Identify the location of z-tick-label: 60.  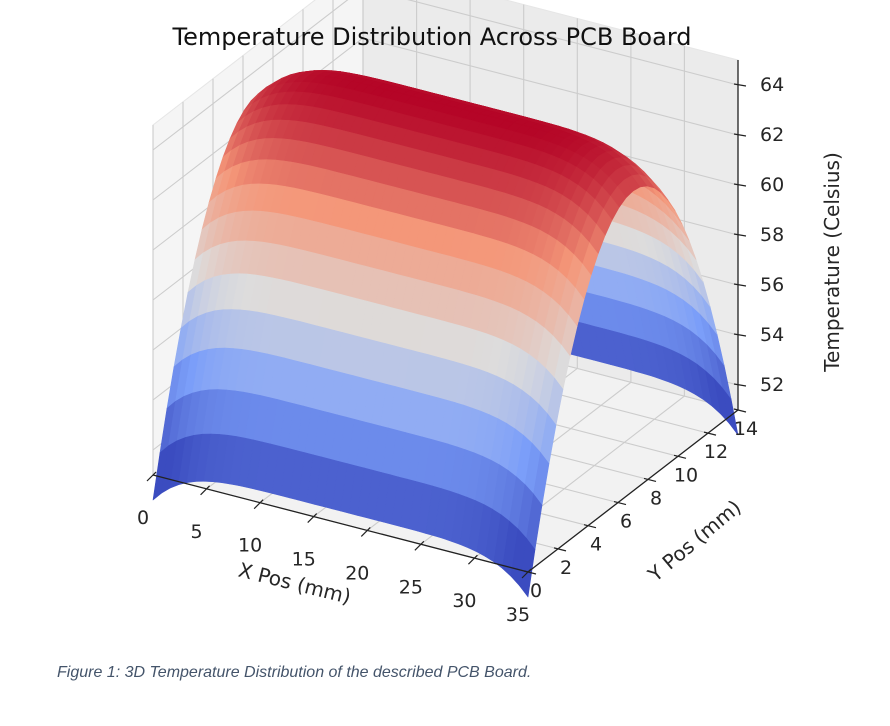
(772, 185).